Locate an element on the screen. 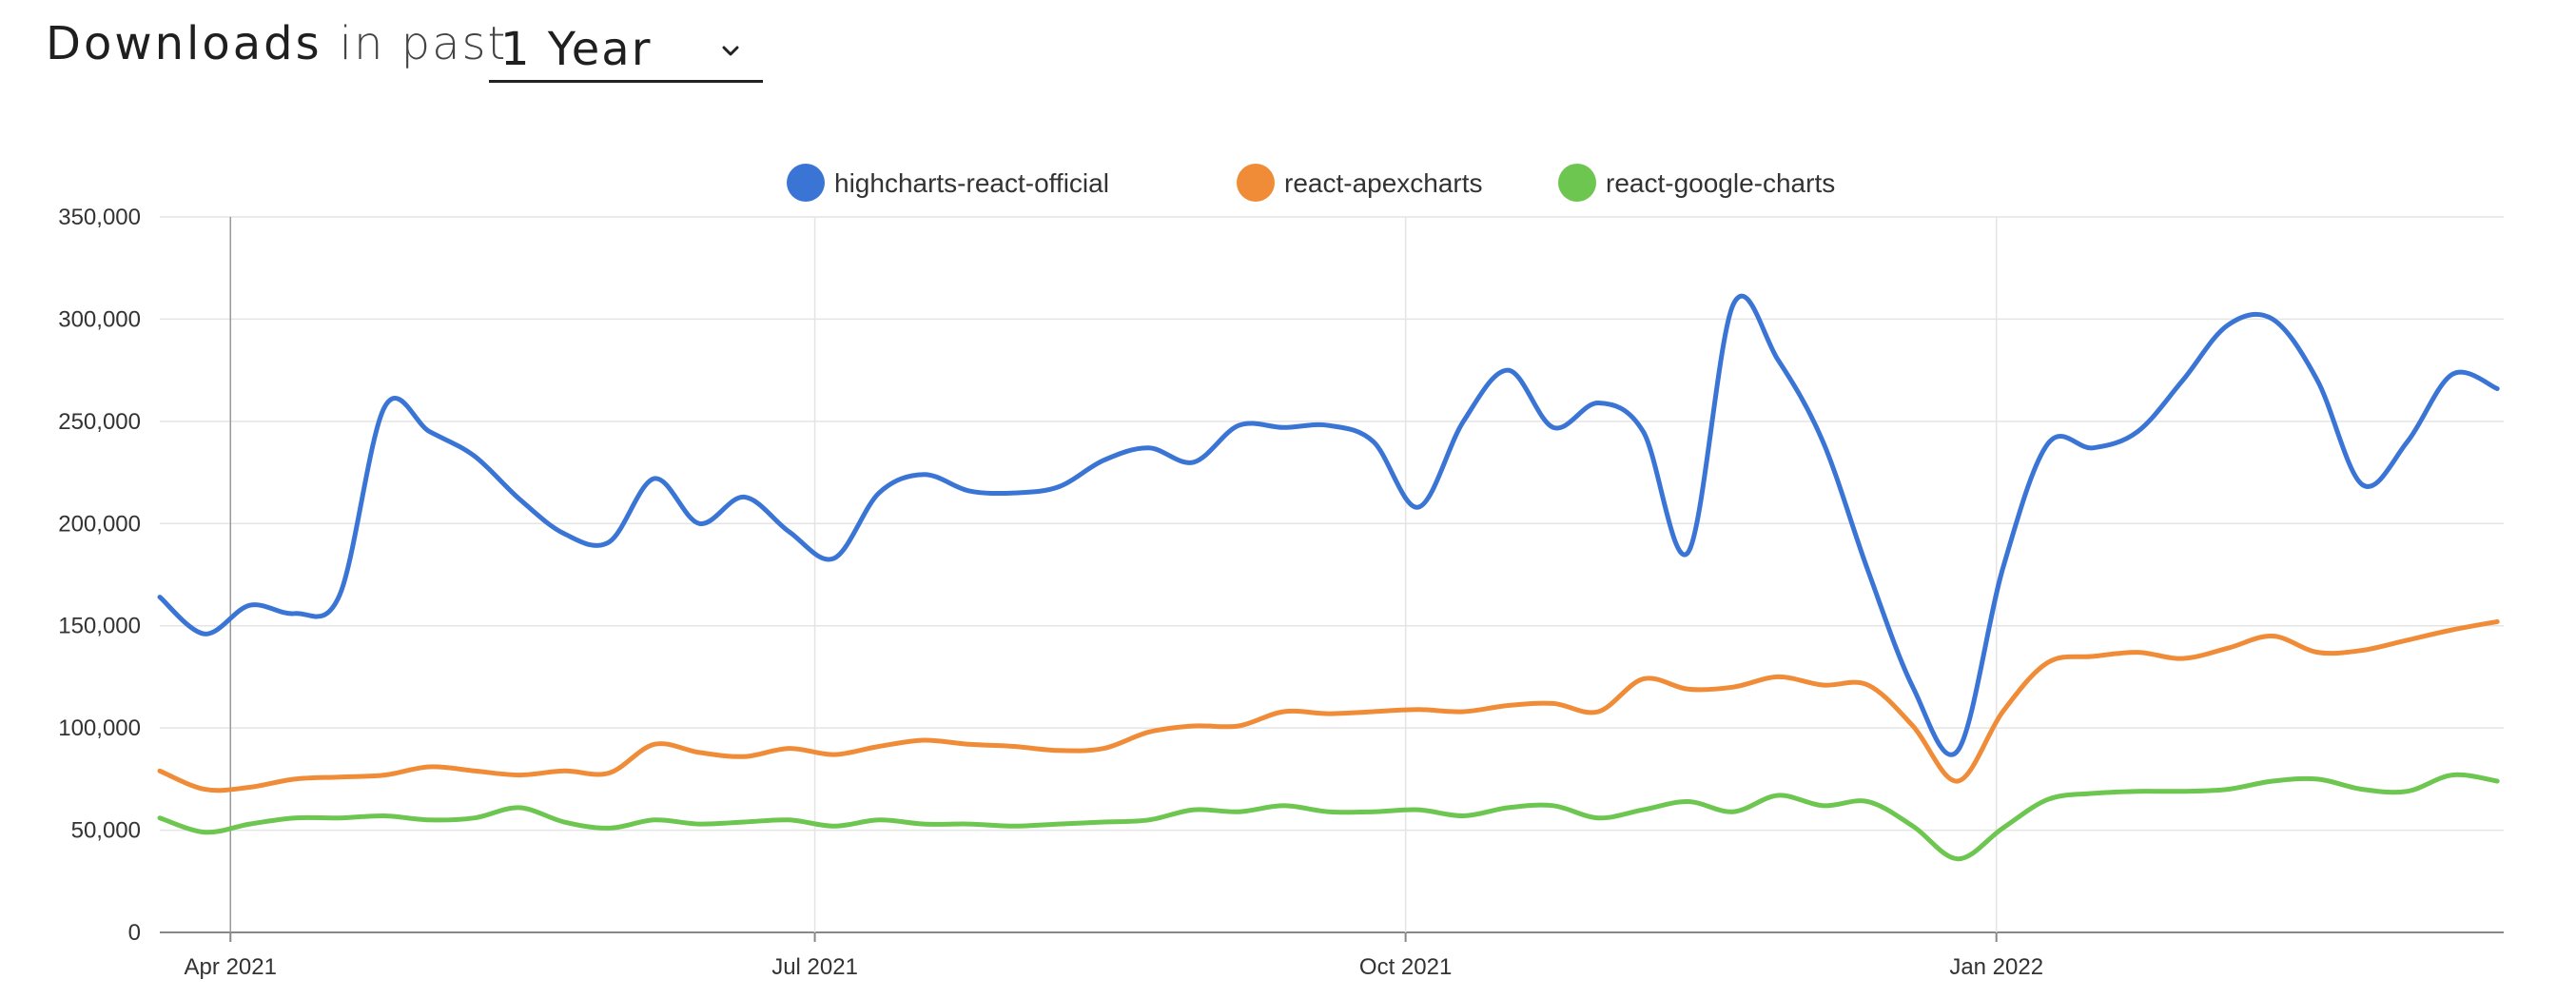 Image resolution: width=2576 pixels, height=999 pixels. series-line-react-google-charts is located at coordinates (1329, 817).